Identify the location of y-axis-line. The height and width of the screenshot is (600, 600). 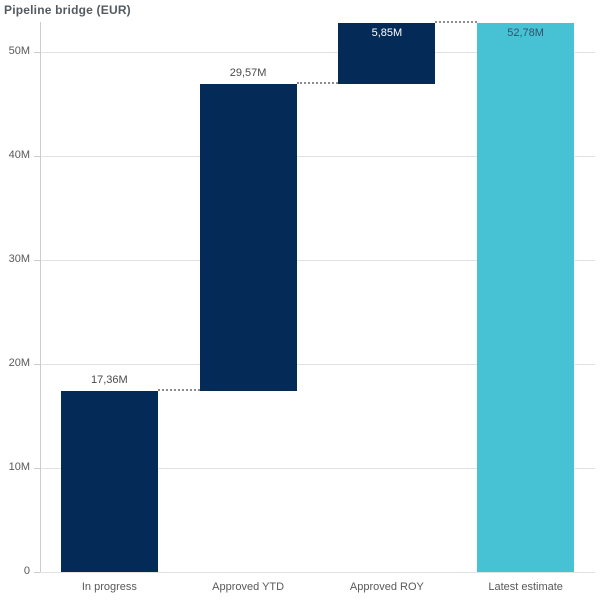
(40, 297).